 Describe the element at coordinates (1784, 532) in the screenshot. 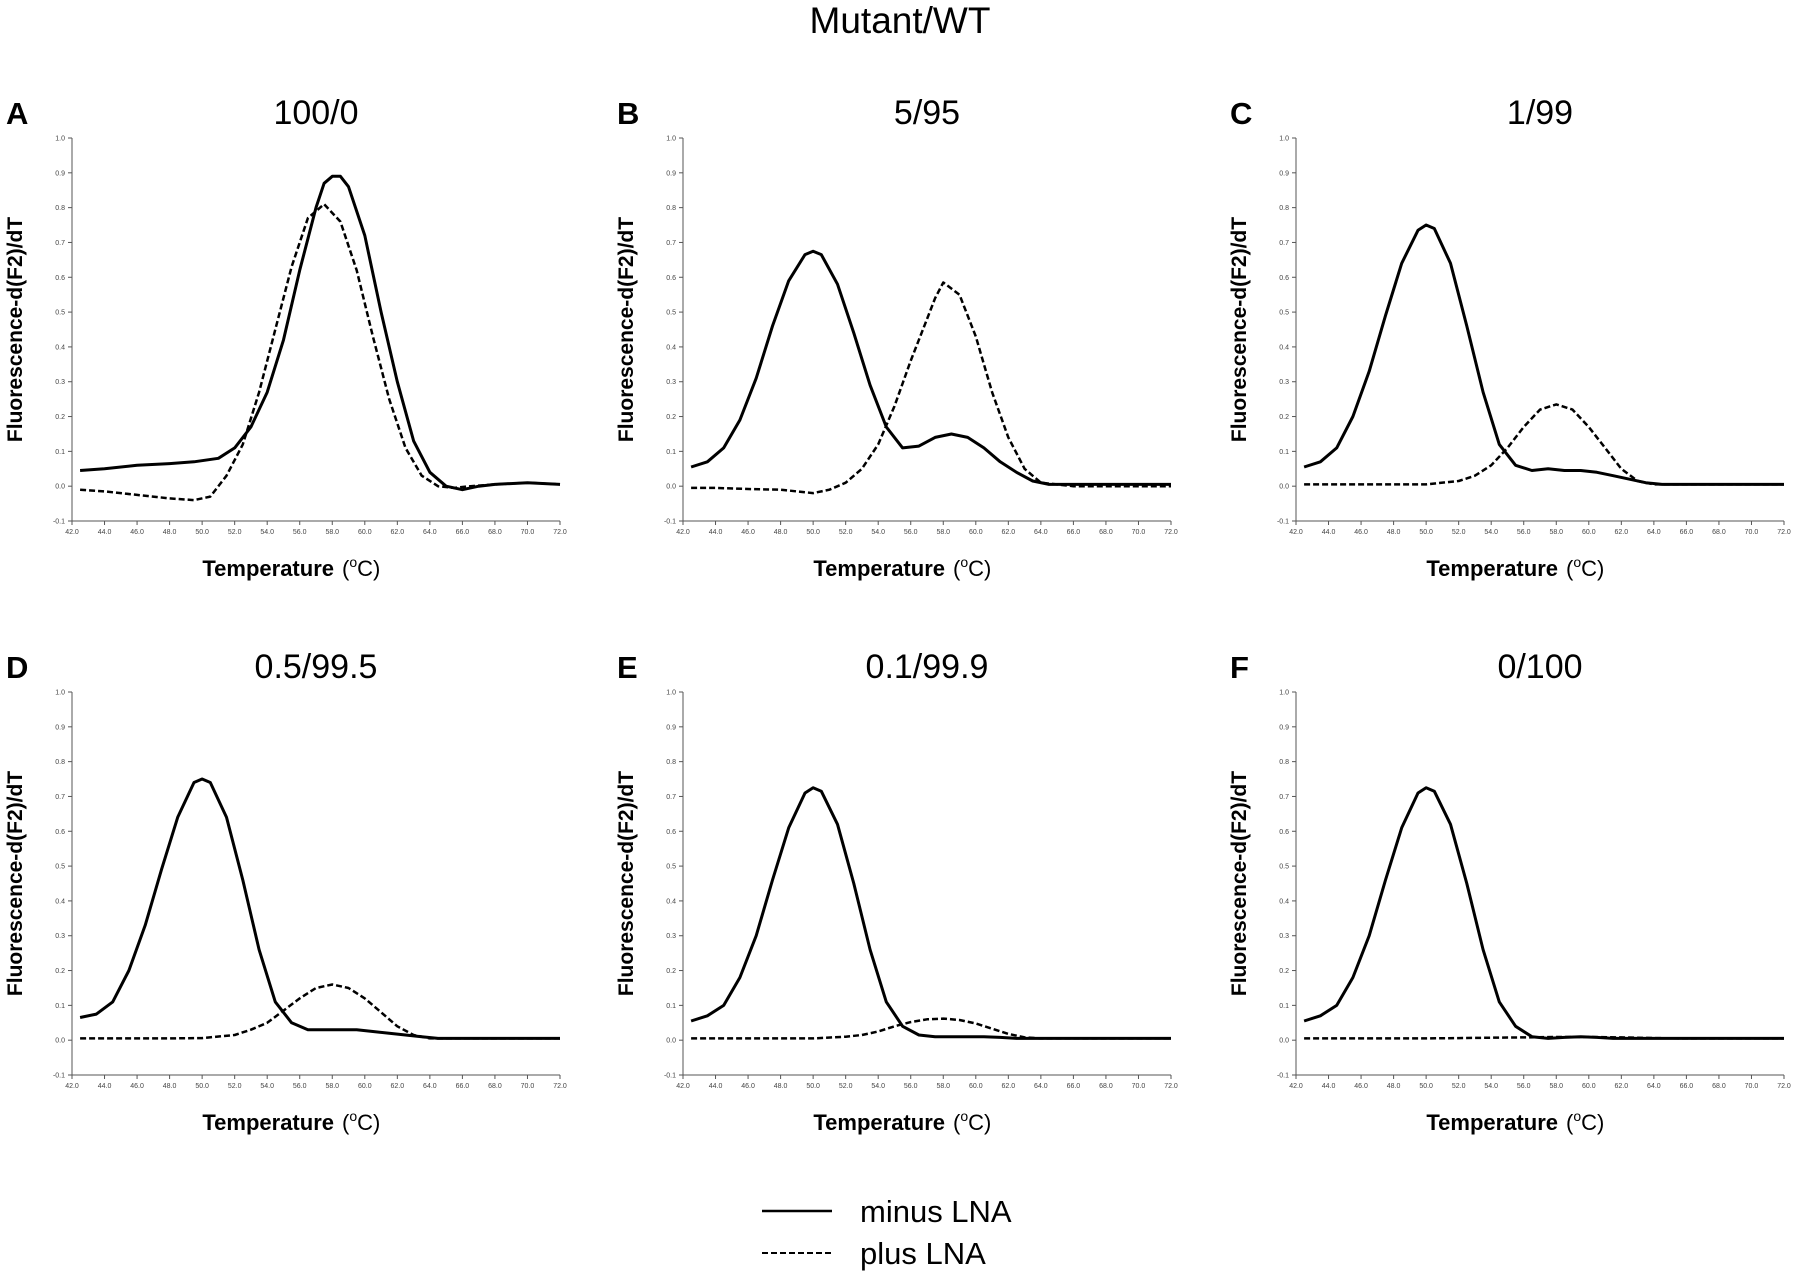

I see `x-tick-label: 72.0` at that location.